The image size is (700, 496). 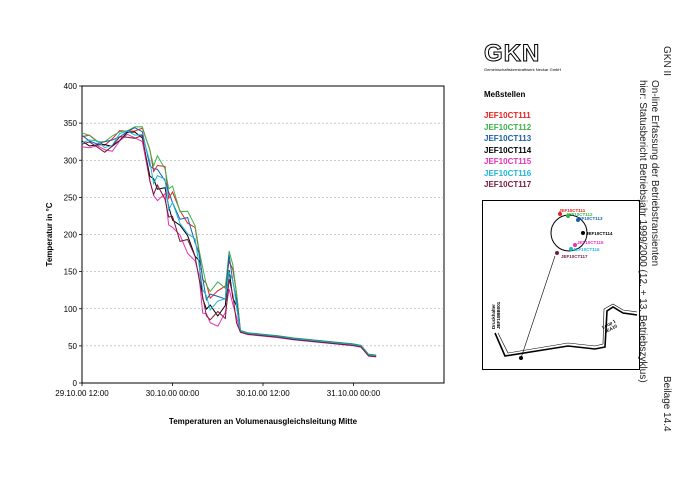 What do you see at coordinates (354, 393) in the screenshot?
I see `x-tick-label: 31.10.00 00:00` at bounding box center [354, 393].